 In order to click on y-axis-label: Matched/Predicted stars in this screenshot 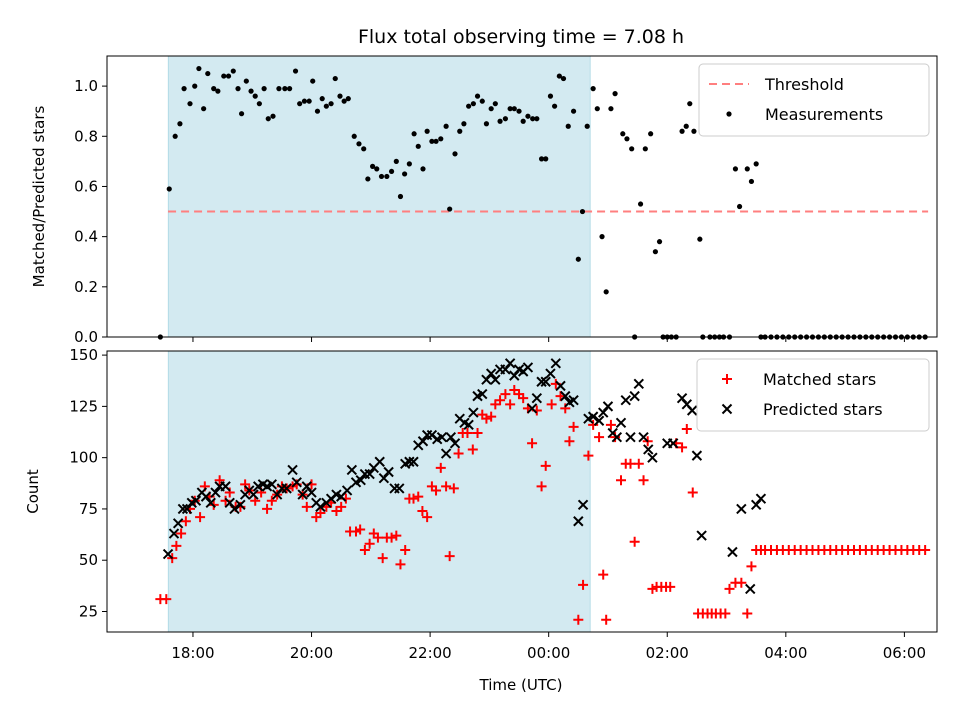, I will do `click(39, 197)`.